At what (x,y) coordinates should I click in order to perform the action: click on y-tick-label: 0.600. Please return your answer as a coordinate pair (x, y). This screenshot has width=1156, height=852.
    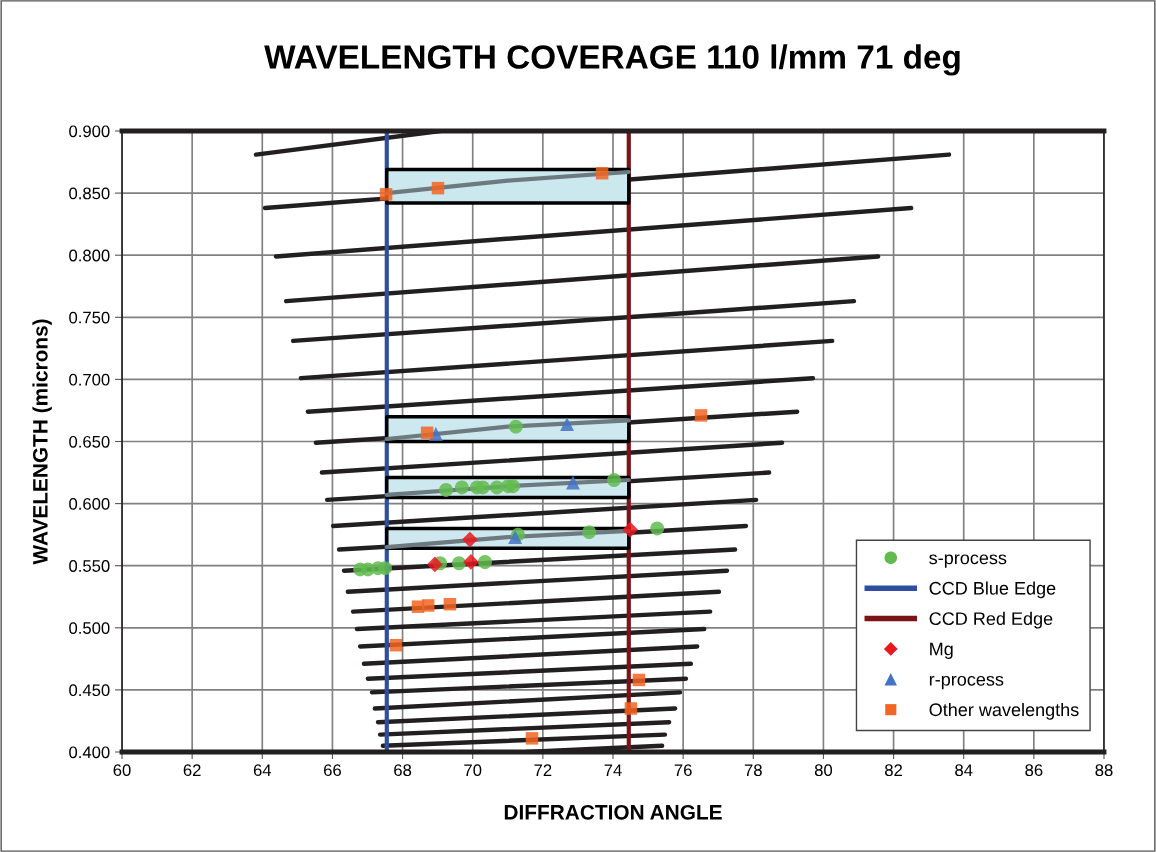
    Looking at the image, I should click on (89, 504).